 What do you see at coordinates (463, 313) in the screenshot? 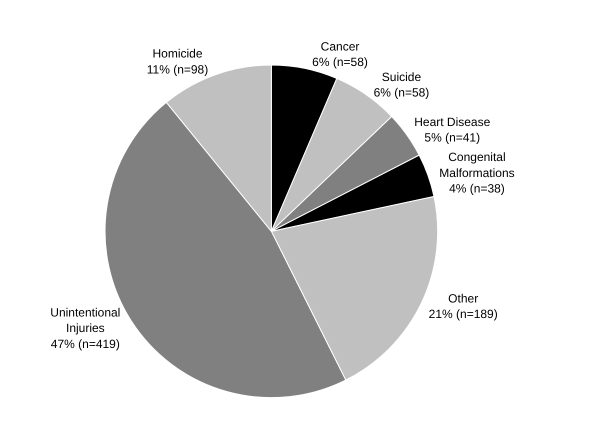
I see `data-label: 21% (n=189)` at bounding box center [463, 313].